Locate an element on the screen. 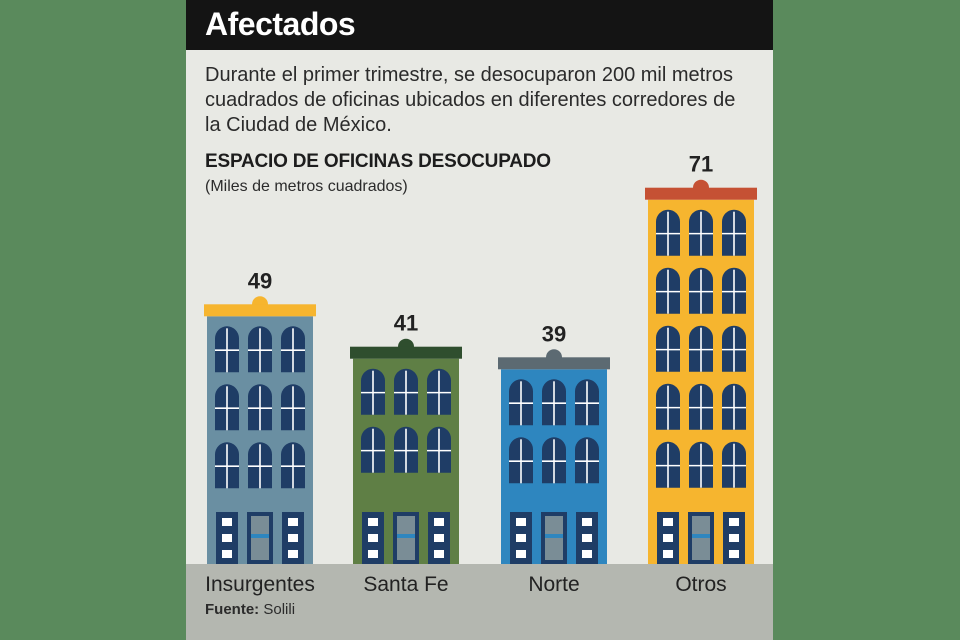 Image resolution: width=960 pixels, height=640 pixels. chart-title: ESPACIO DE OFICINAS DESOCUPADO is located at coordinates (378, 161).